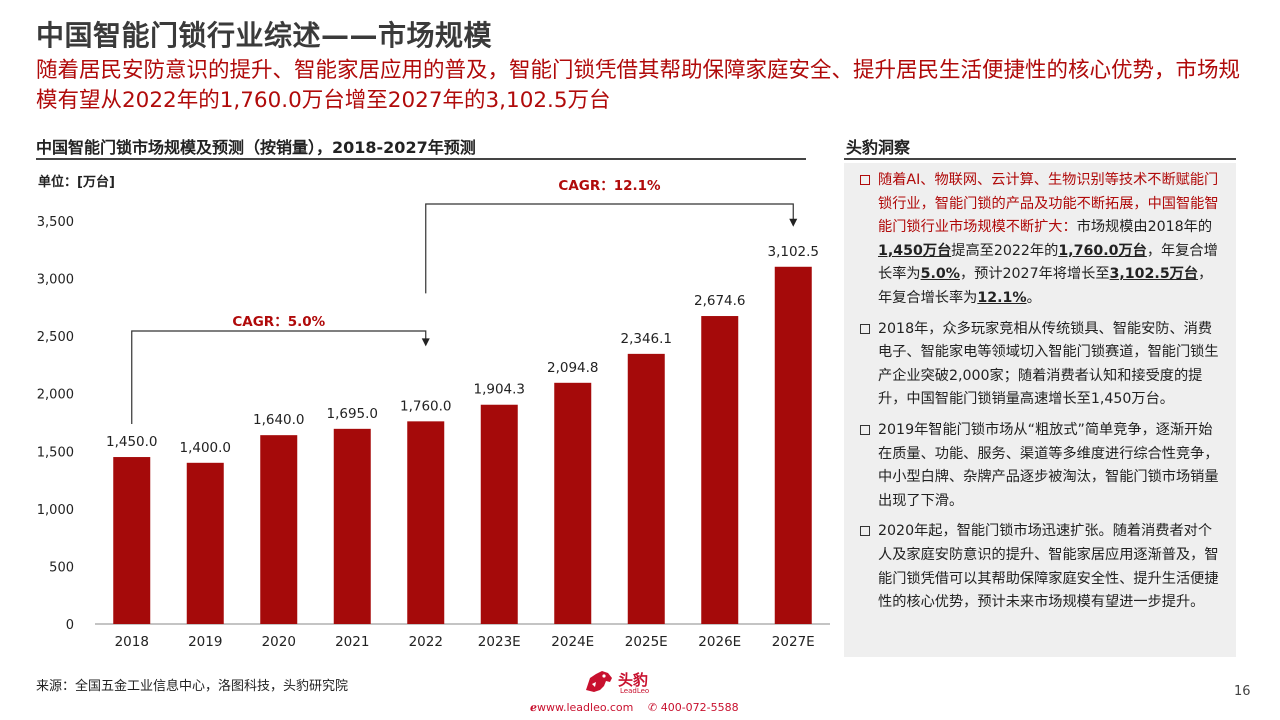 The image size is (1280, 720). I want to click on footer-website-text: www.leadleo.com, so click(585, 707).